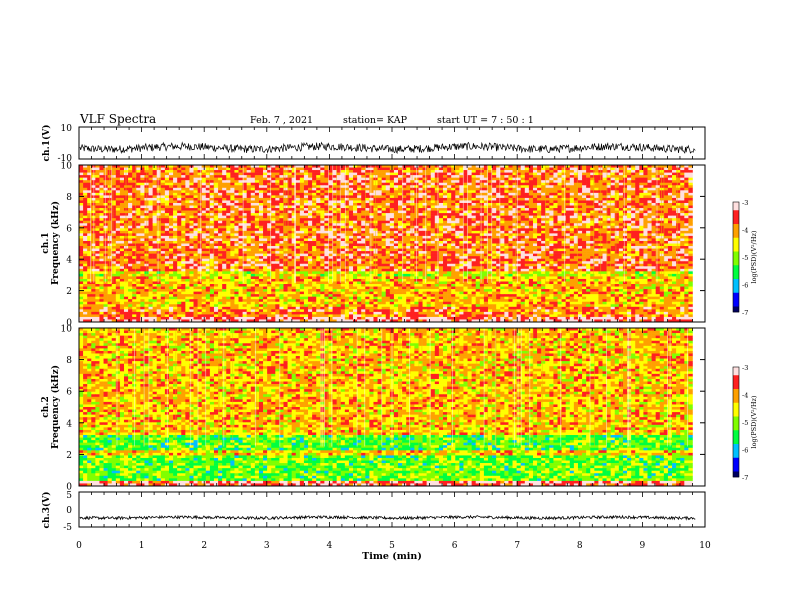 Image resolution: width=792 pixels, height=612 pixels. What do you see at coordinates (117, 119) in the screenshot?
I see `figure-title: VLF Spectra` at bounding box center [117, 119].